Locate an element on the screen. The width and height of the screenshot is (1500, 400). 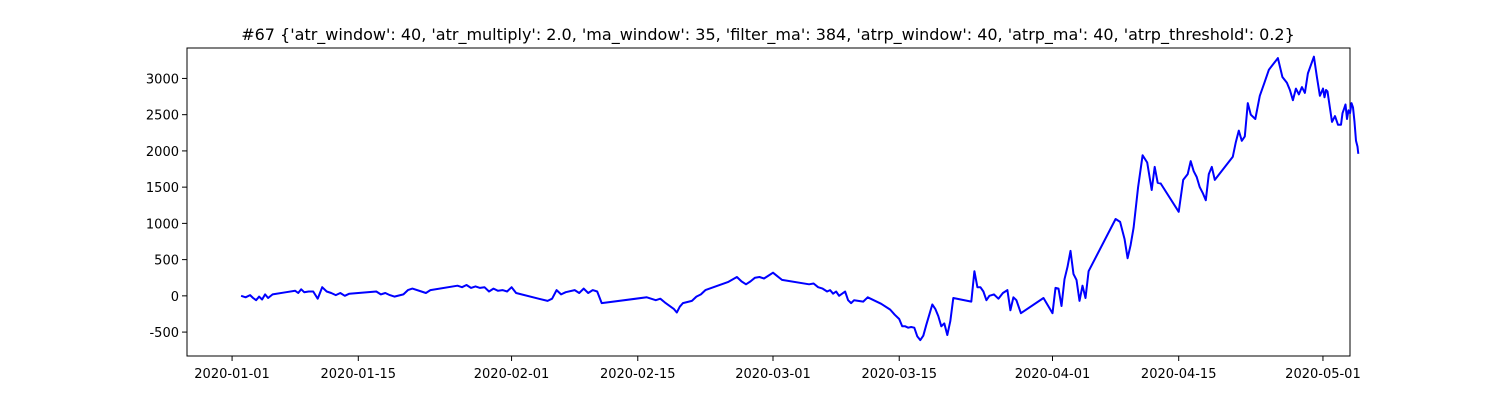
x-tick-label: 2020-05-01 is located at coordinates (1323, 374).